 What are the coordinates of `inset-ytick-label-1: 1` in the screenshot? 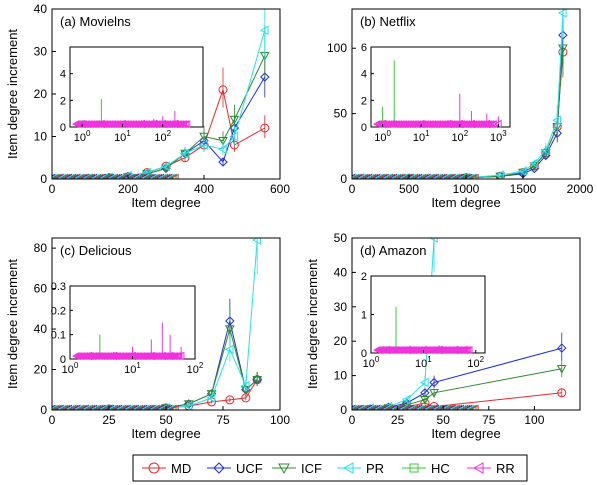 It's located at (364, 316).